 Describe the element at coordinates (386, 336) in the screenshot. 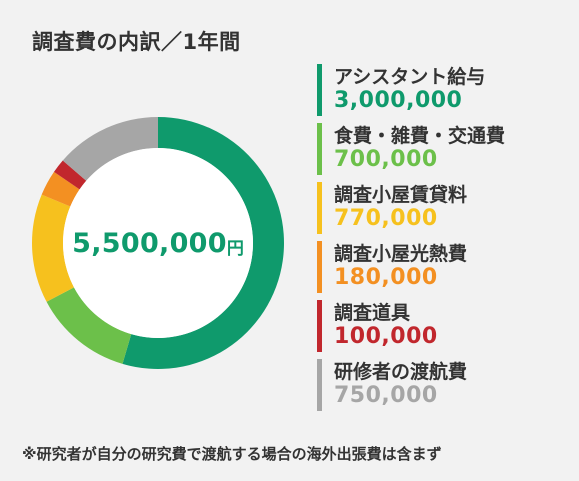

I see `legend-value: 100,000` at that location.